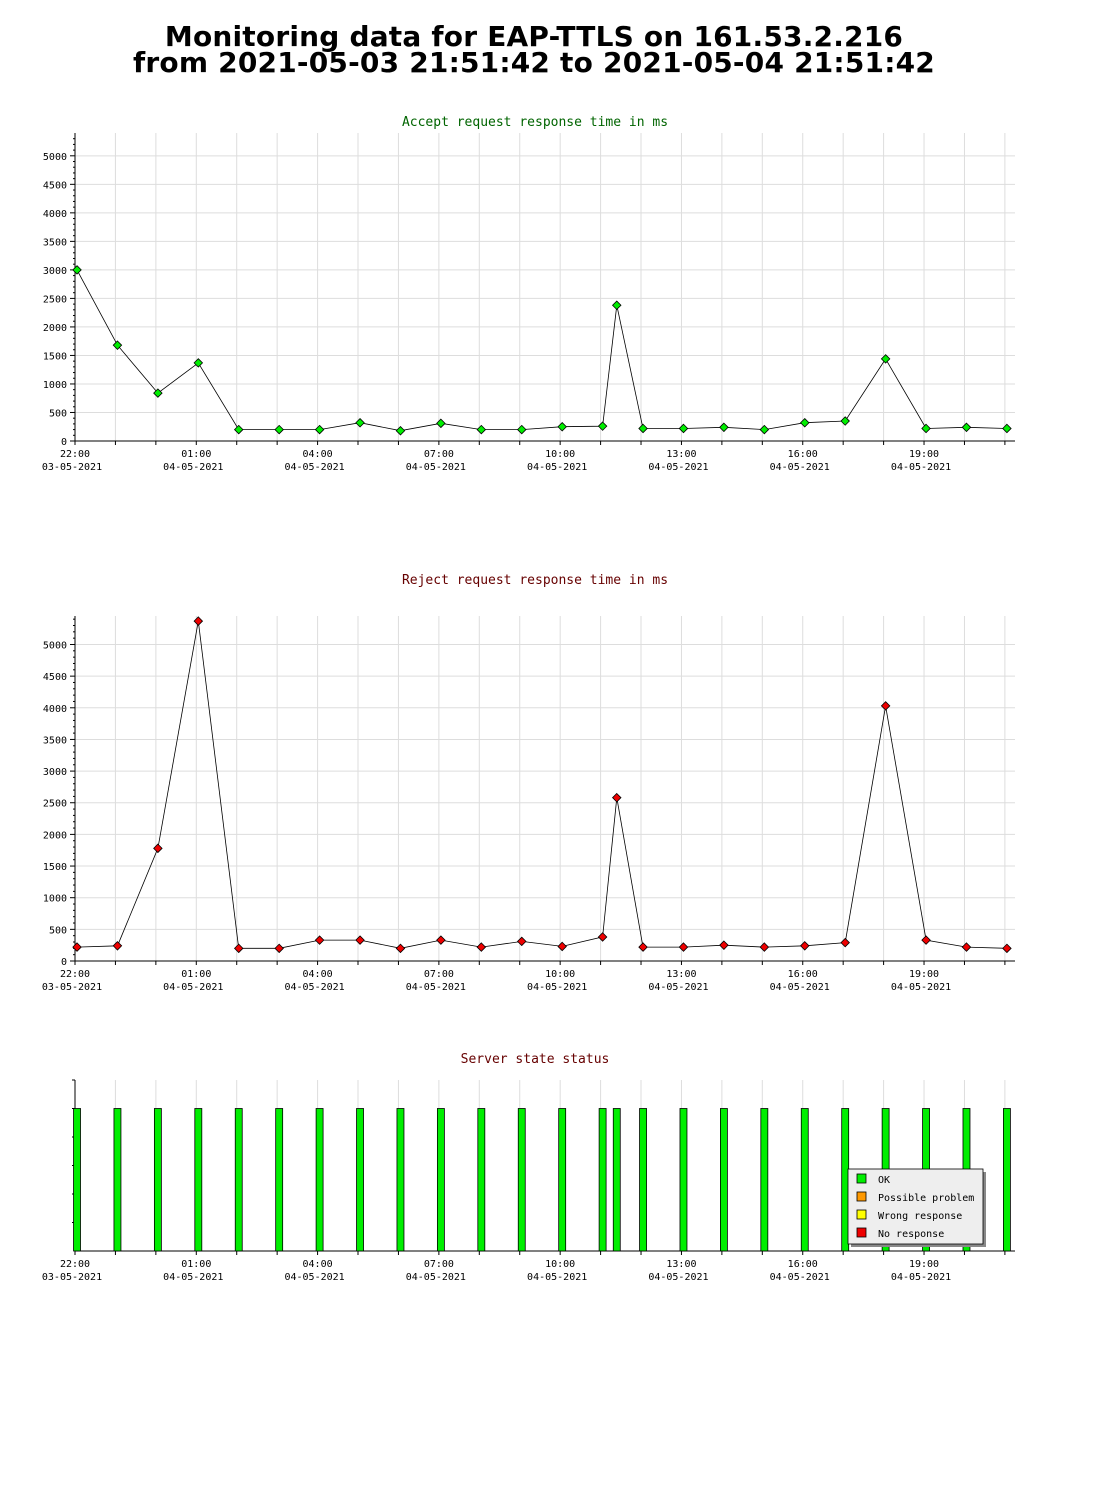 This screenshot has height=1500, width=1100. Describe the element at coordinates (924, 454) in the screenshot. I see `x-tick-label-time: 19:00` at that location.